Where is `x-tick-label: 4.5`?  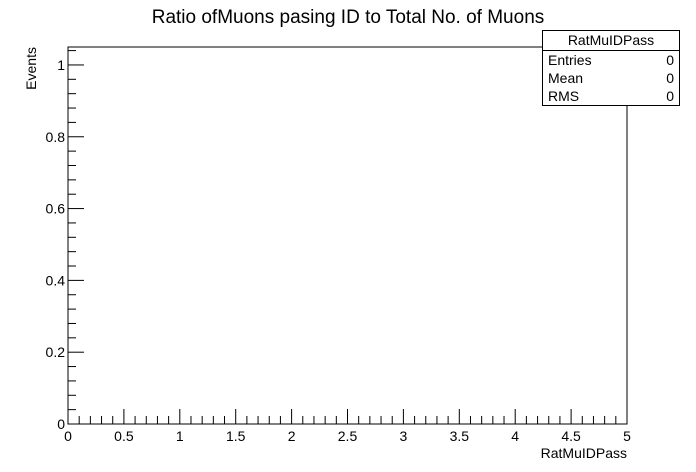 x-tick-label: 4.5 is located at coordinates (571, 436).